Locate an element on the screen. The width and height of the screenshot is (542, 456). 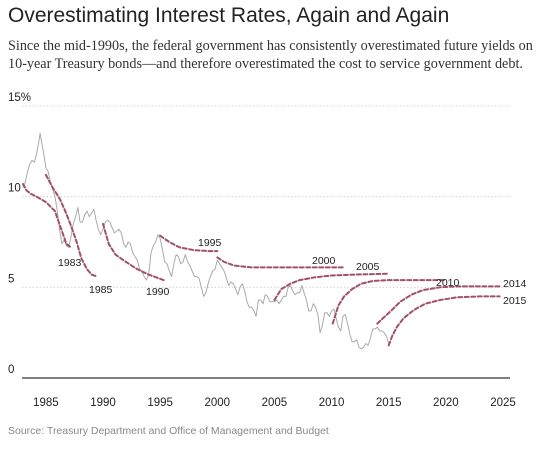
series-label-1995: 1995 is located at coordinates (210, 243).